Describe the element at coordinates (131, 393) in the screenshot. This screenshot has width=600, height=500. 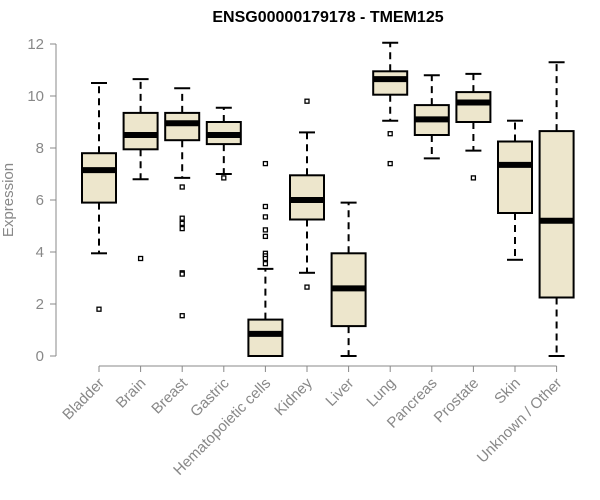
I see `x-tick-label: Brain` at that location.